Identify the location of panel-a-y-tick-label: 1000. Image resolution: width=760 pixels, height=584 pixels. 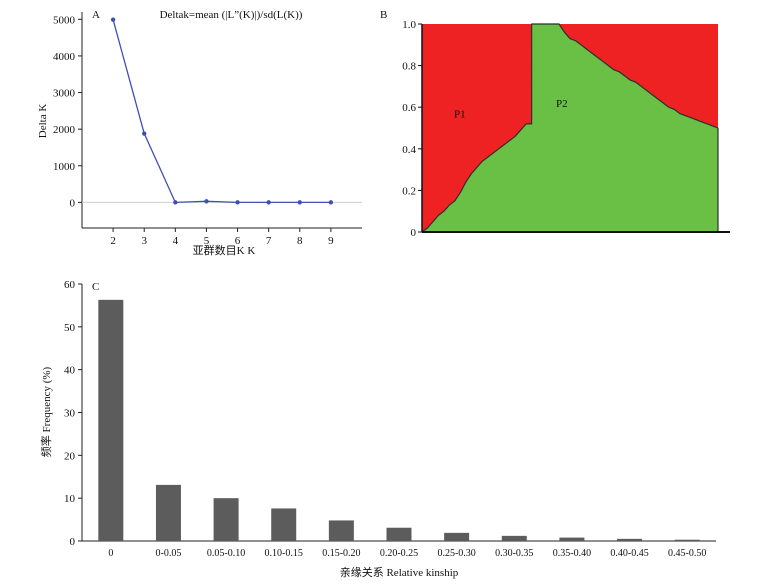
(64, 167).